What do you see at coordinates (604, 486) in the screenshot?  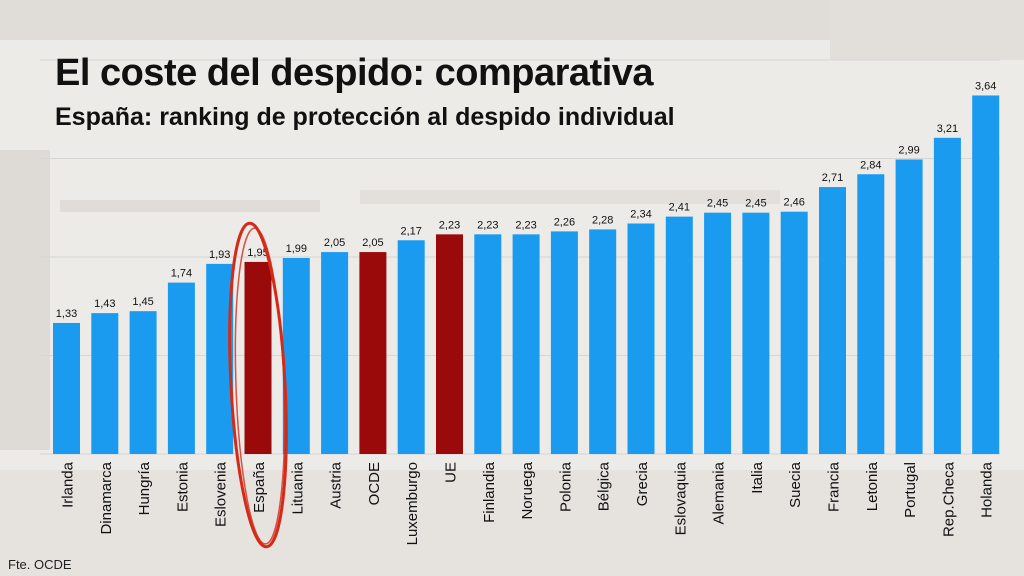 I see `category-label: Bélgica` at bounding box center [604, 486].